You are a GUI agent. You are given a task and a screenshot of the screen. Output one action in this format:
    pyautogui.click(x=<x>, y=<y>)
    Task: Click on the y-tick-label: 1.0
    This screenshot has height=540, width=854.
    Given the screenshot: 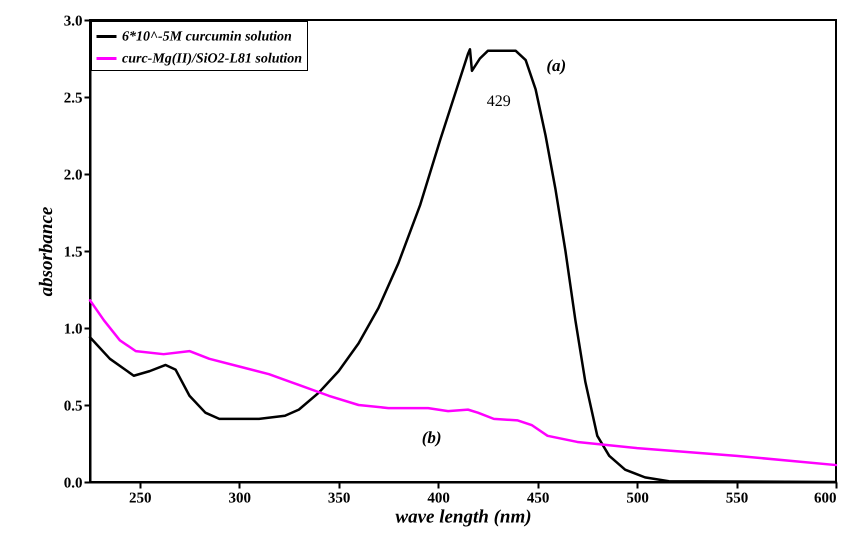 What is the action you would take?
    pyautogui.click(x=73, y=330)
    